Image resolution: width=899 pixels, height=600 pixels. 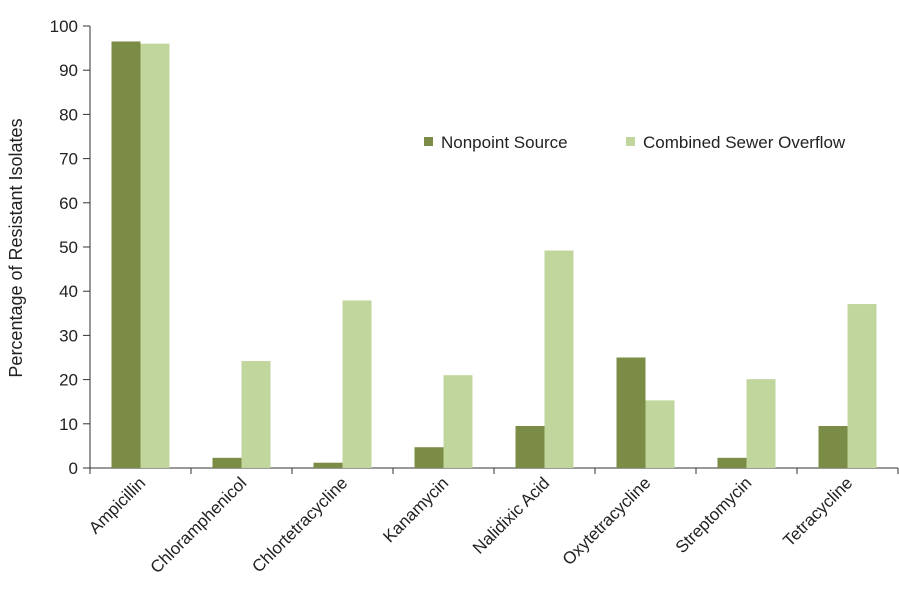 I want to click on x-category-label: Nalidixic Acid, so click(x=511, y=515).